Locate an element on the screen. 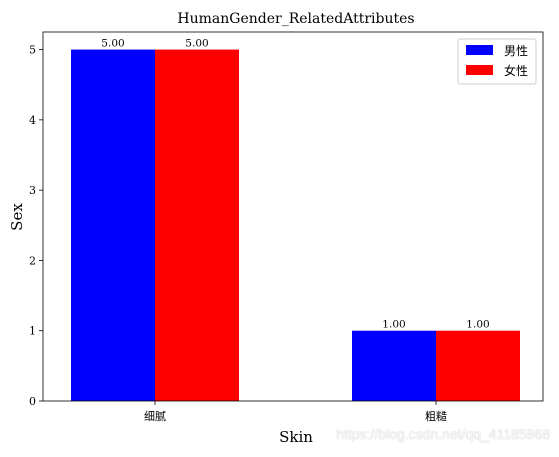 The width and height of the screenshot is (559, 457). x-tick-label: 细腻 is located at coordinates (155, 416).